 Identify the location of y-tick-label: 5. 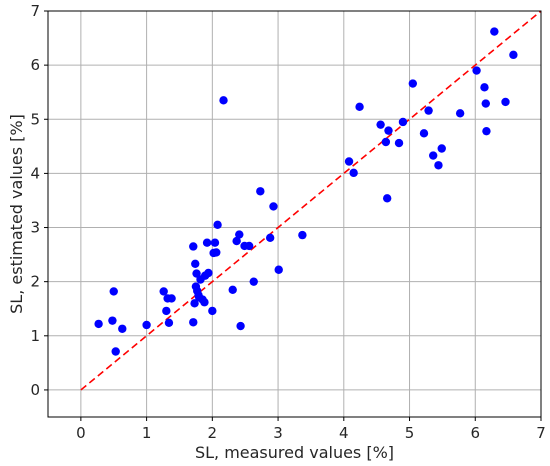
(35, 119).